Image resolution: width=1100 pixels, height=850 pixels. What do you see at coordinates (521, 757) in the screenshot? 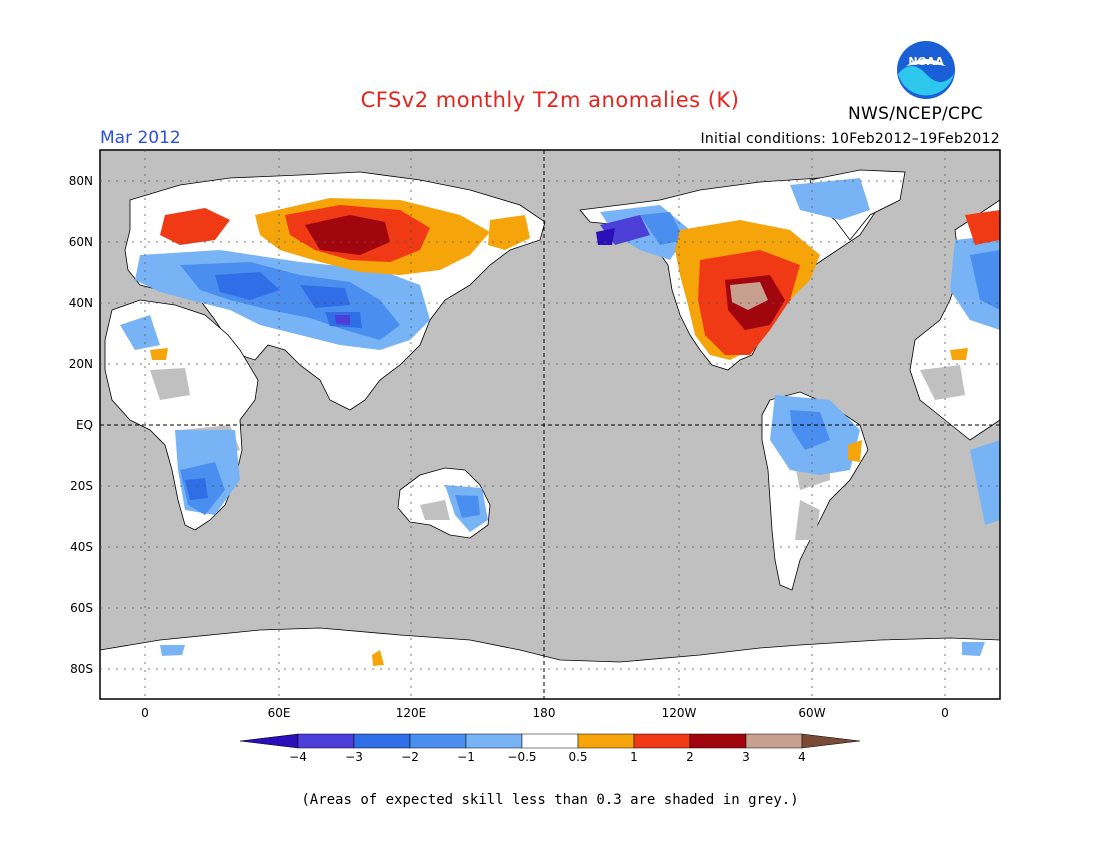
I see `colorbar-tick-label: −0.5` at bounding box center [521, 757].